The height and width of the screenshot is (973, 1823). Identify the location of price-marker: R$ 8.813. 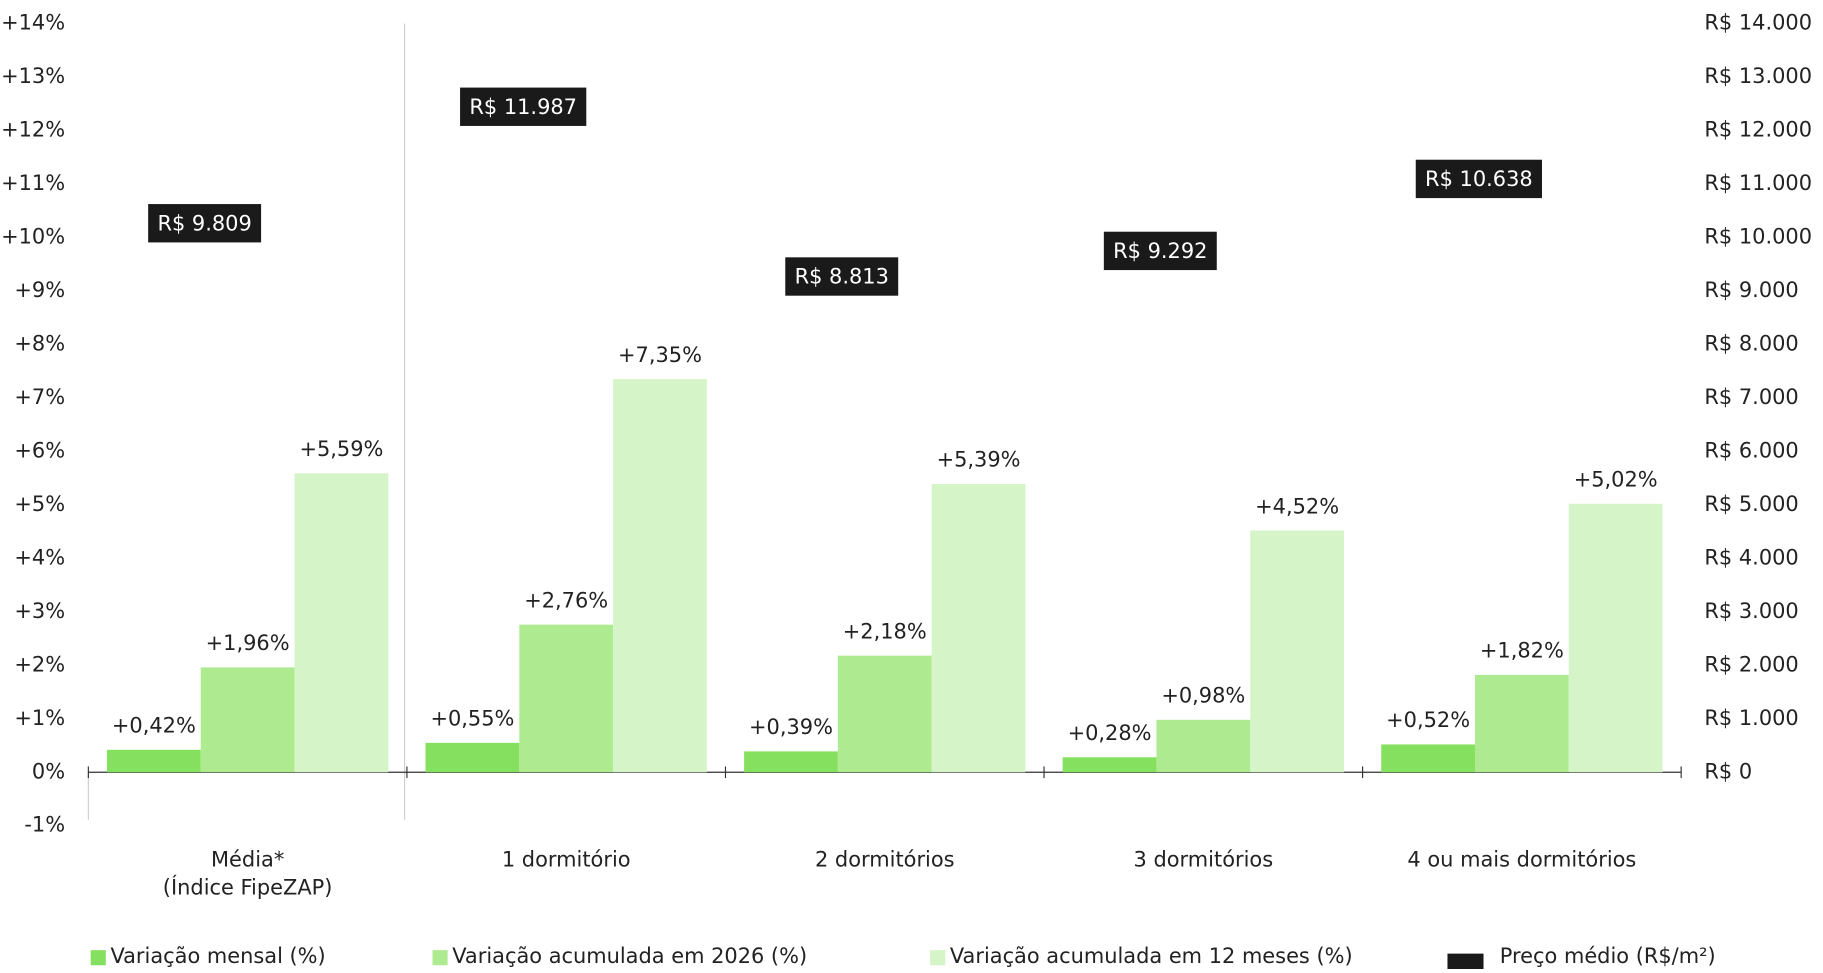
(842, 276).